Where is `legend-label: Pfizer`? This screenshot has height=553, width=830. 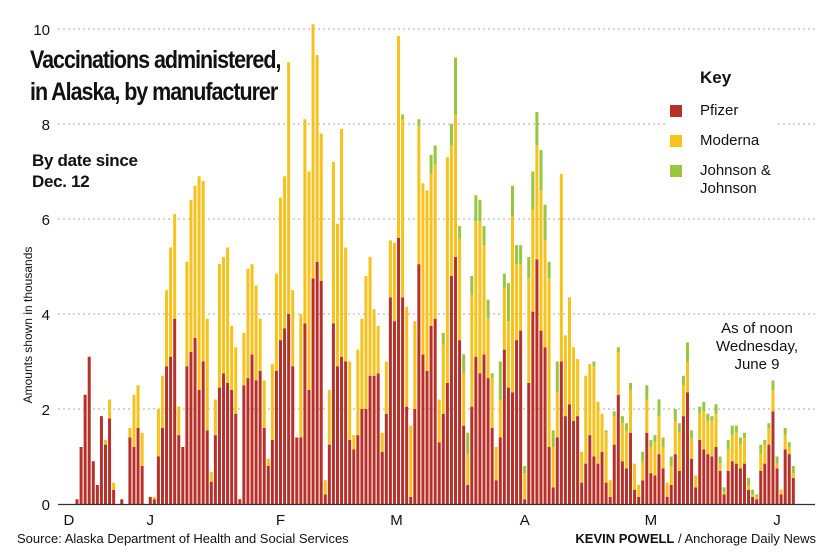
legend-label: Pfizer is located at coordinates (719, 110).